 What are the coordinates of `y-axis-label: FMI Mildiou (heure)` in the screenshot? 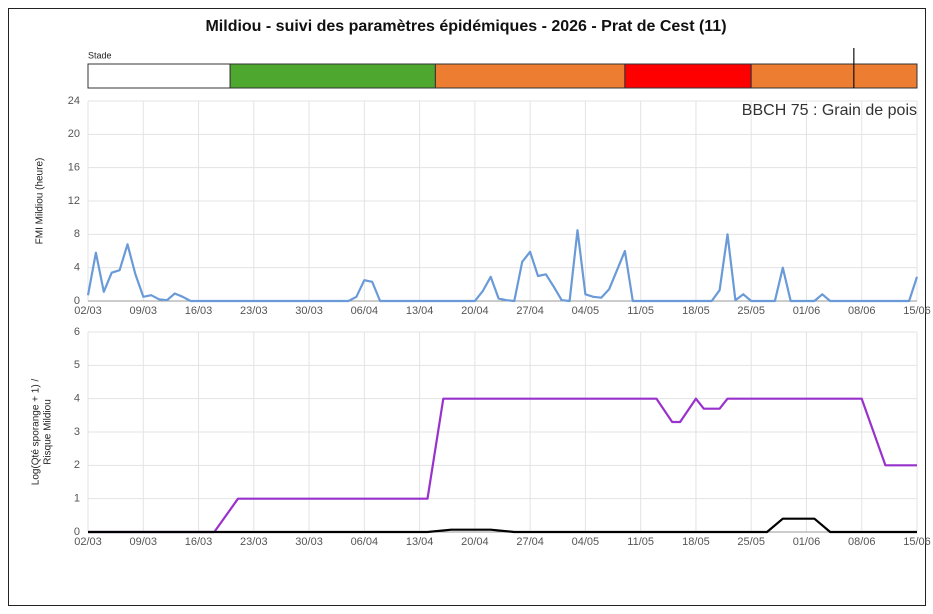 It's located at (40, 201).